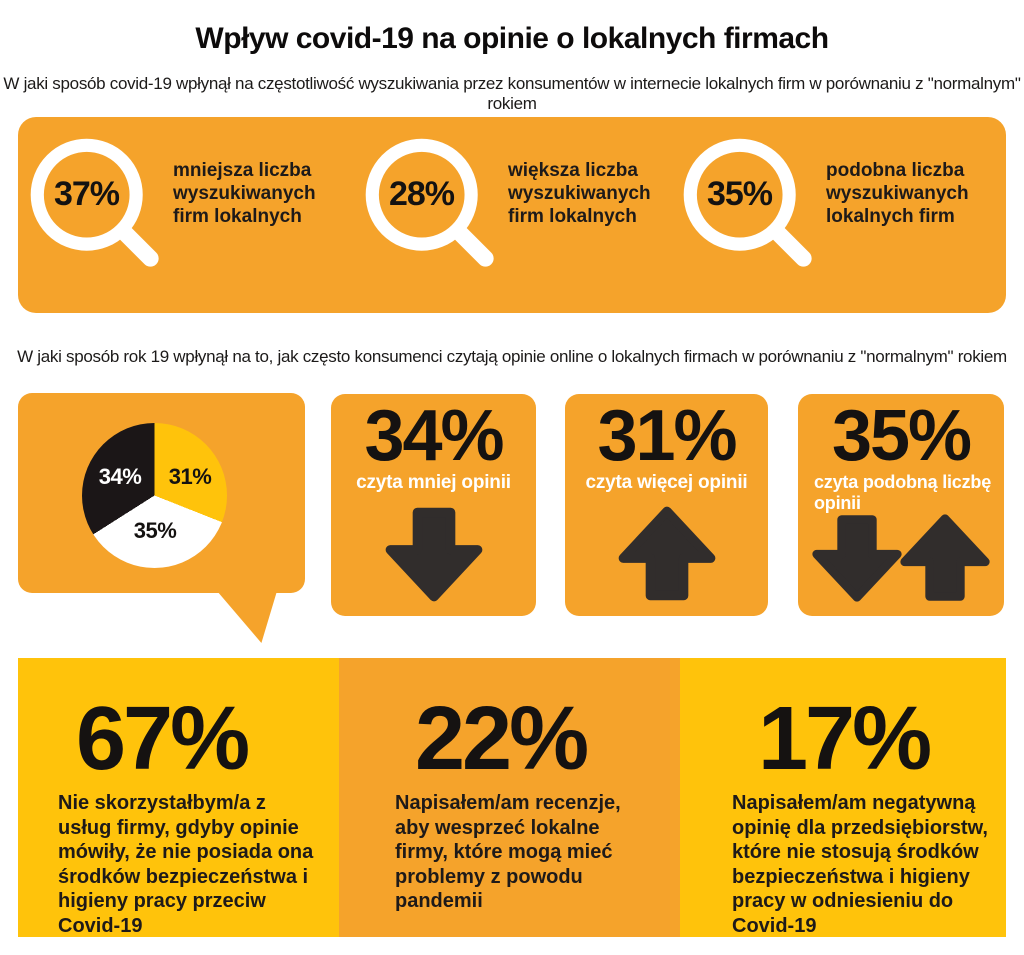 This screenshot has height=955, width=1024. What do you see at coordinates (154, 495) in the screenshot?
I see `pie-chart: 34% 31% 35%` at bounding box center [154, 495].